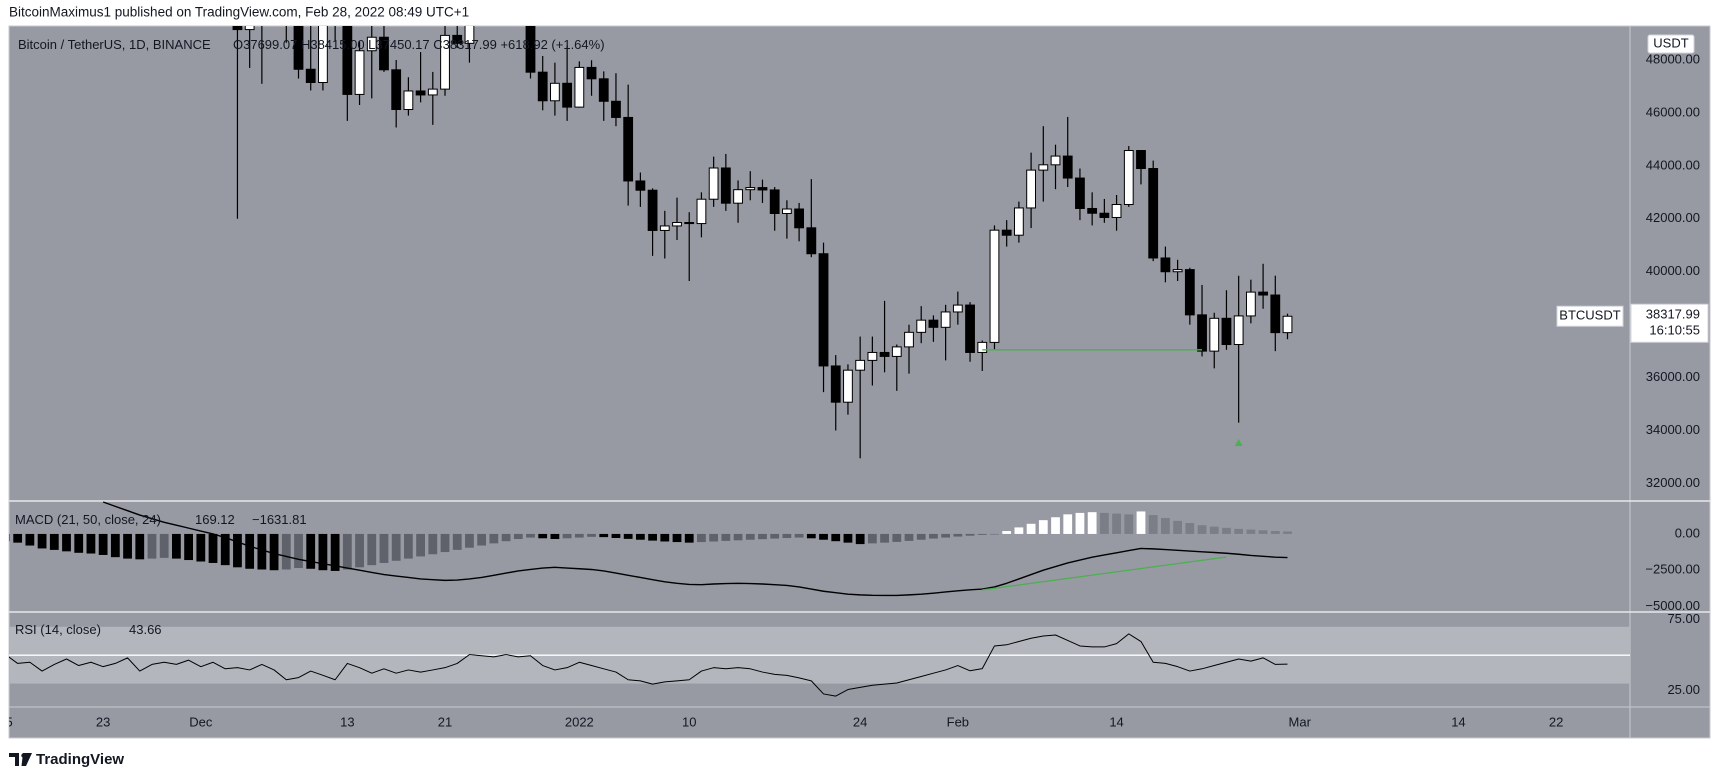 This screenshot has width=1719, height=779. What do you see at coordinates (1673, 429) in the screenshot?
I see `y-tick-label: 34000.00` at bounding box center [1673, 429].